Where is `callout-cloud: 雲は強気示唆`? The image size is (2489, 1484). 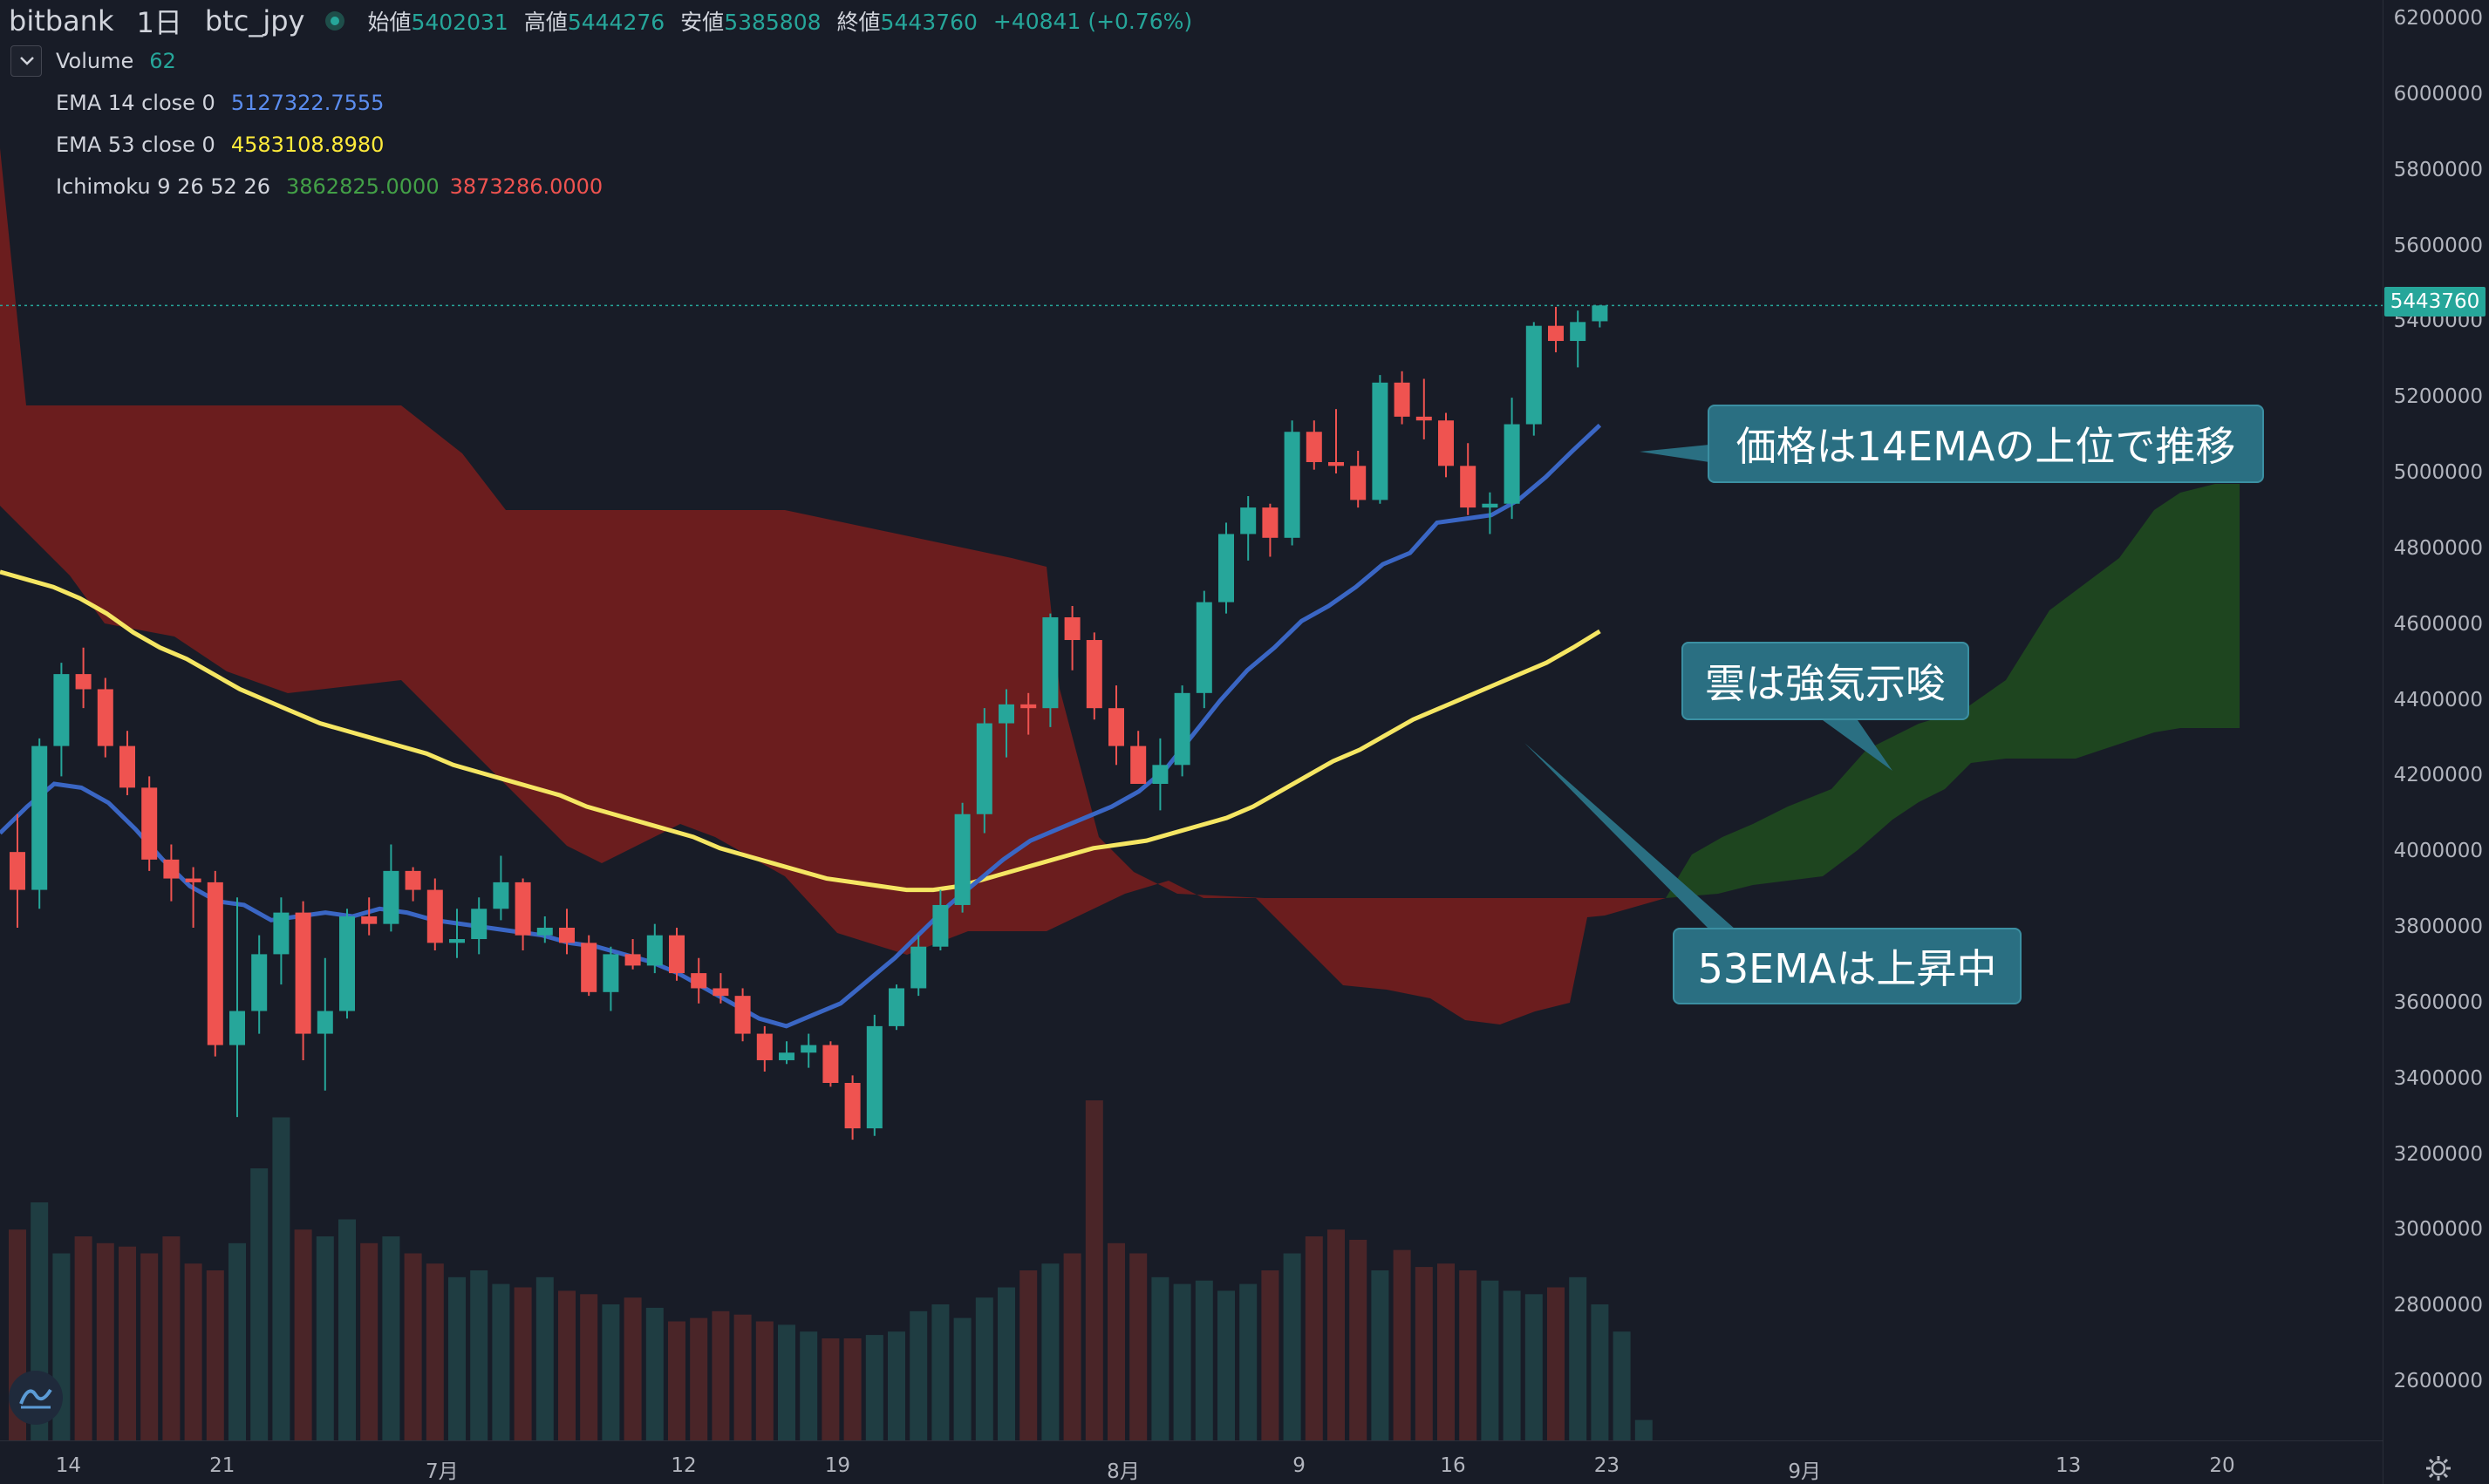
callout-cloud: 雲は強気示唆 is located at coordinates (1825, 681).